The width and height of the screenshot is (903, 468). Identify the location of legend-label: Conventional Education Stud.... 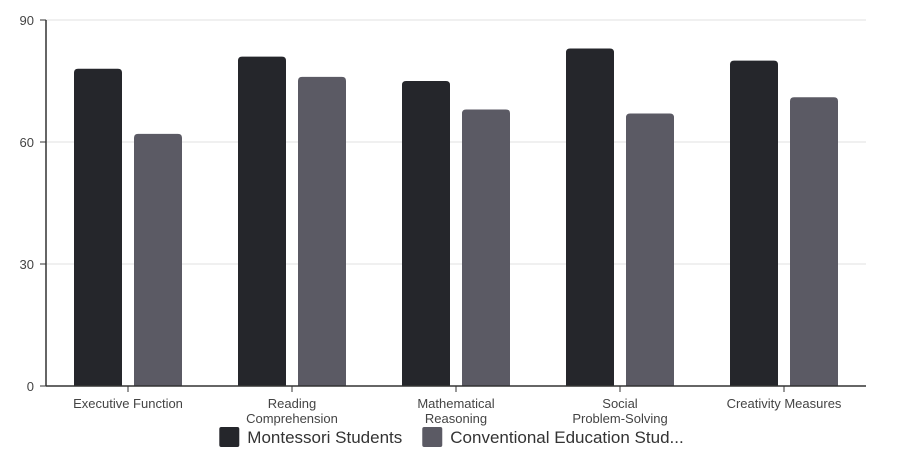
(566, 437).